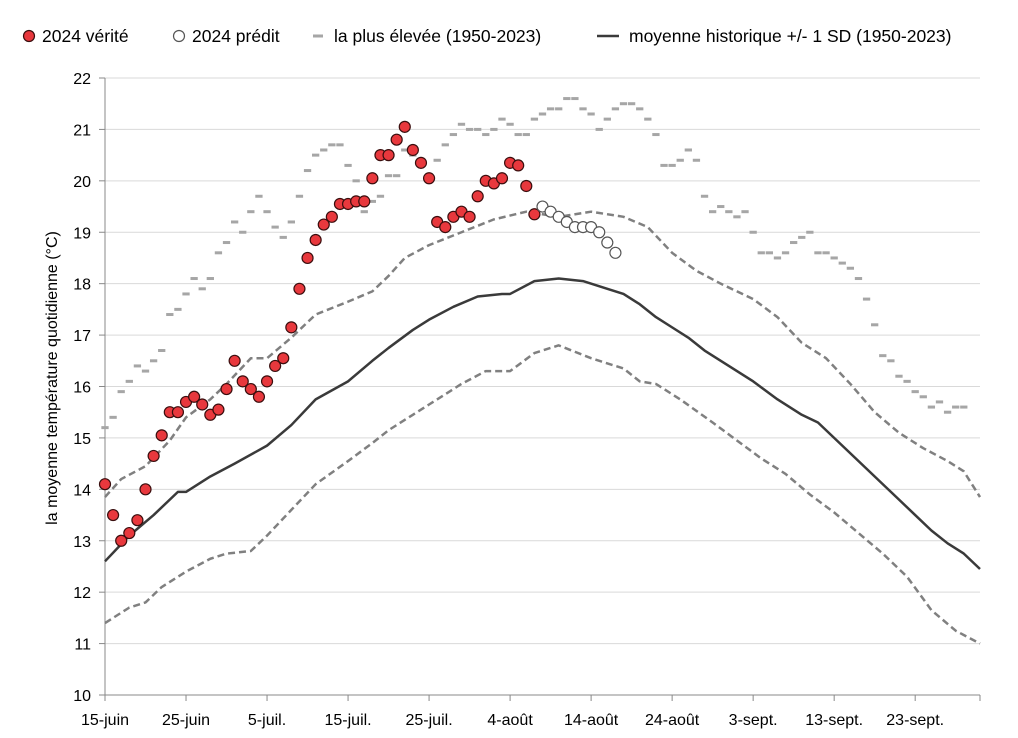 The width and height of the screenshot is (1018, 738). I want to click on y-tick-label: 21, so click(82, 130).